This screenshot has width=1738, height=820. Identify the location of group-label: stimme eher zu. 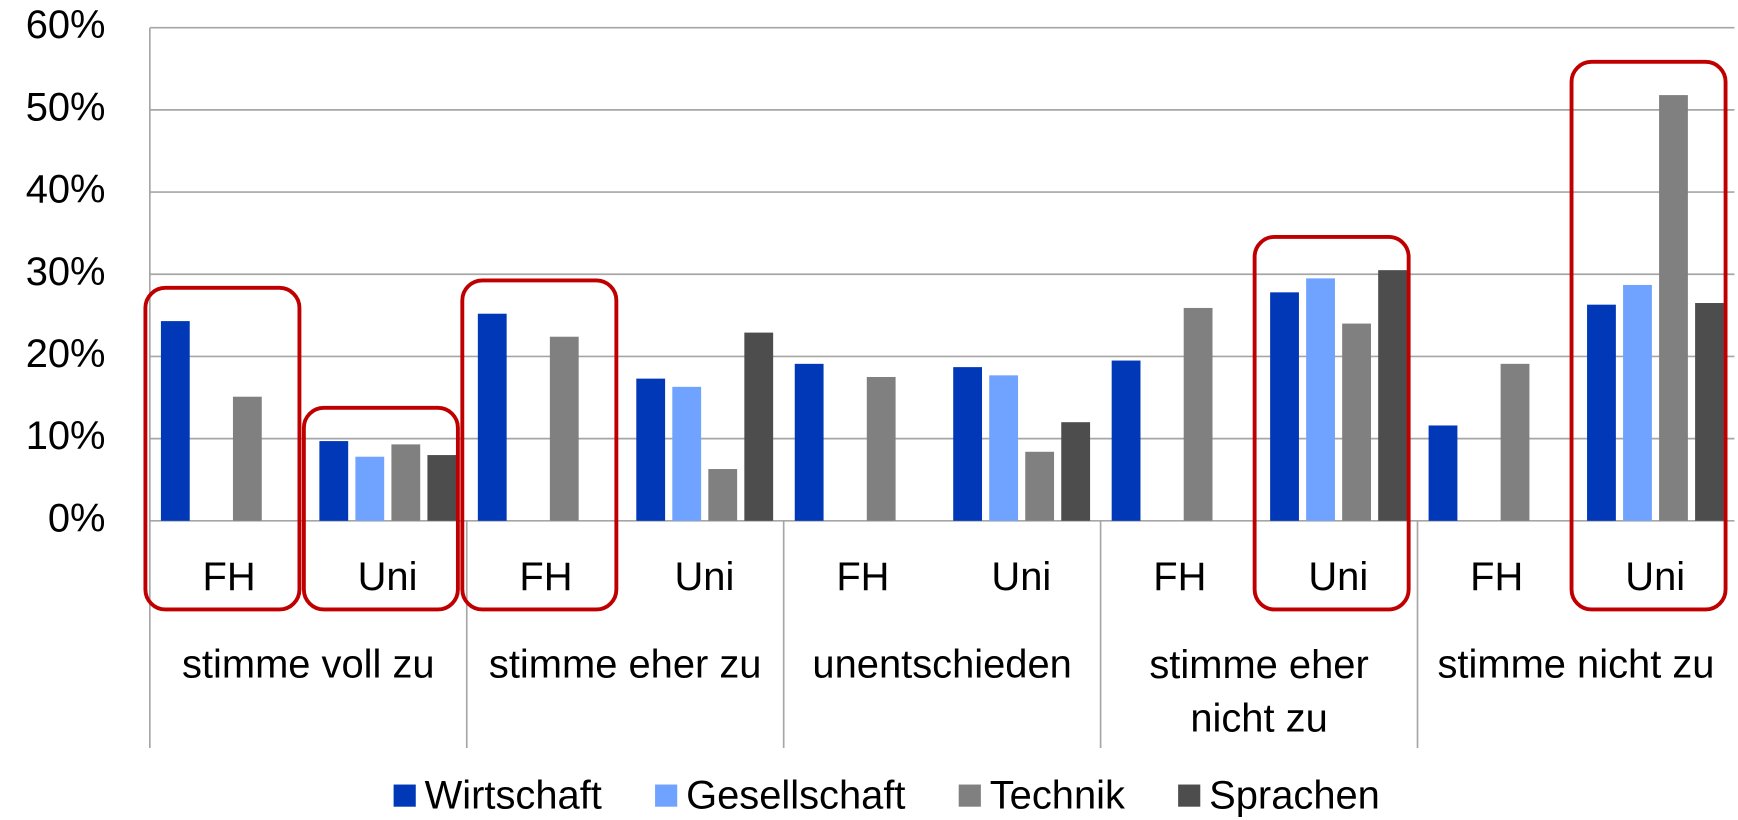
(625, 665).